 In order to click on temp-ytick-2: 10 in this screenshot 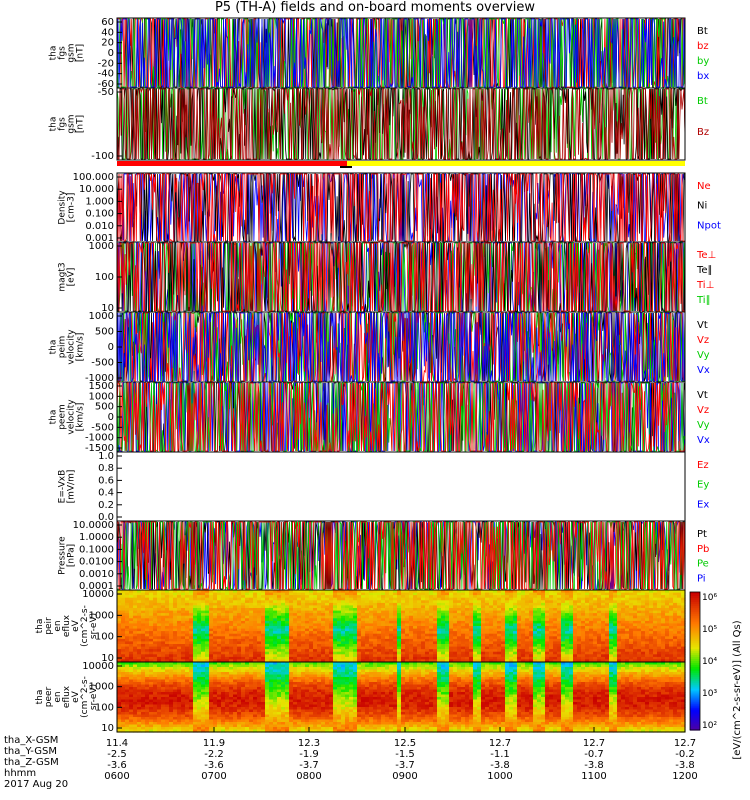, I will do `click(107, 308)`.